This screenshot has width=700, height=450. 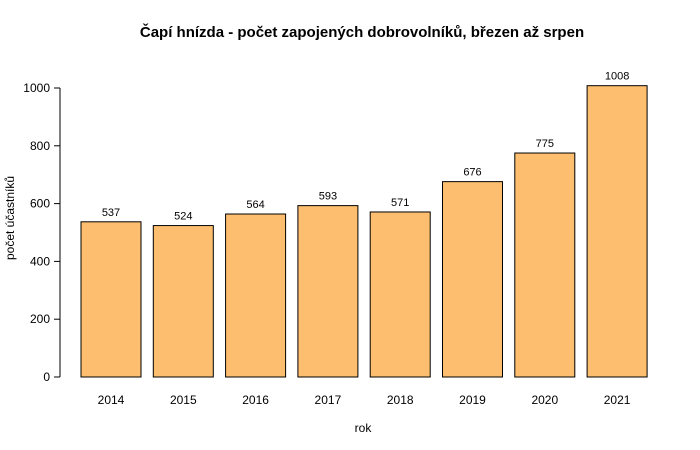 I want to click on data-label-2017: 593, so click(x=328, y=197).